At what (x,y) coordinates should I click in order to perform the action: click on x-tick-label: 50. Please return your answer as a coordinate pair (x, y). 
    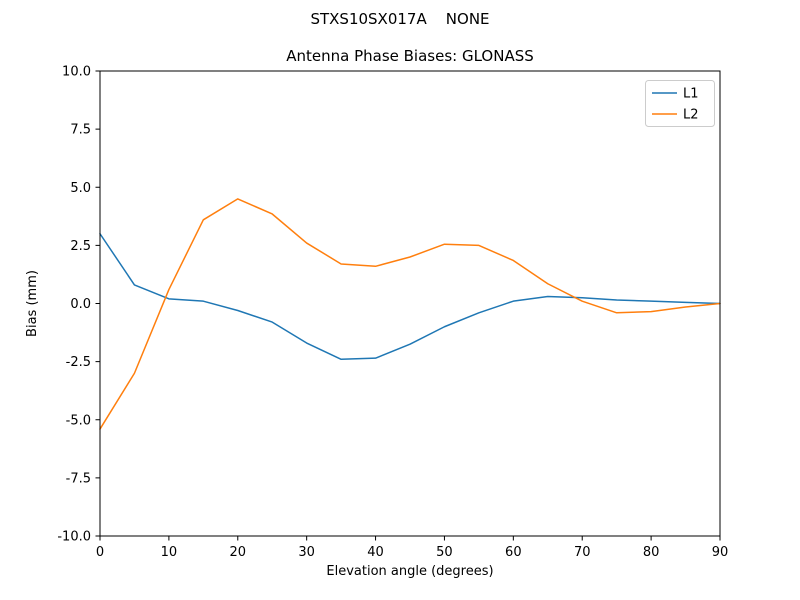
    Looking at the image, I should click on (444, 552).